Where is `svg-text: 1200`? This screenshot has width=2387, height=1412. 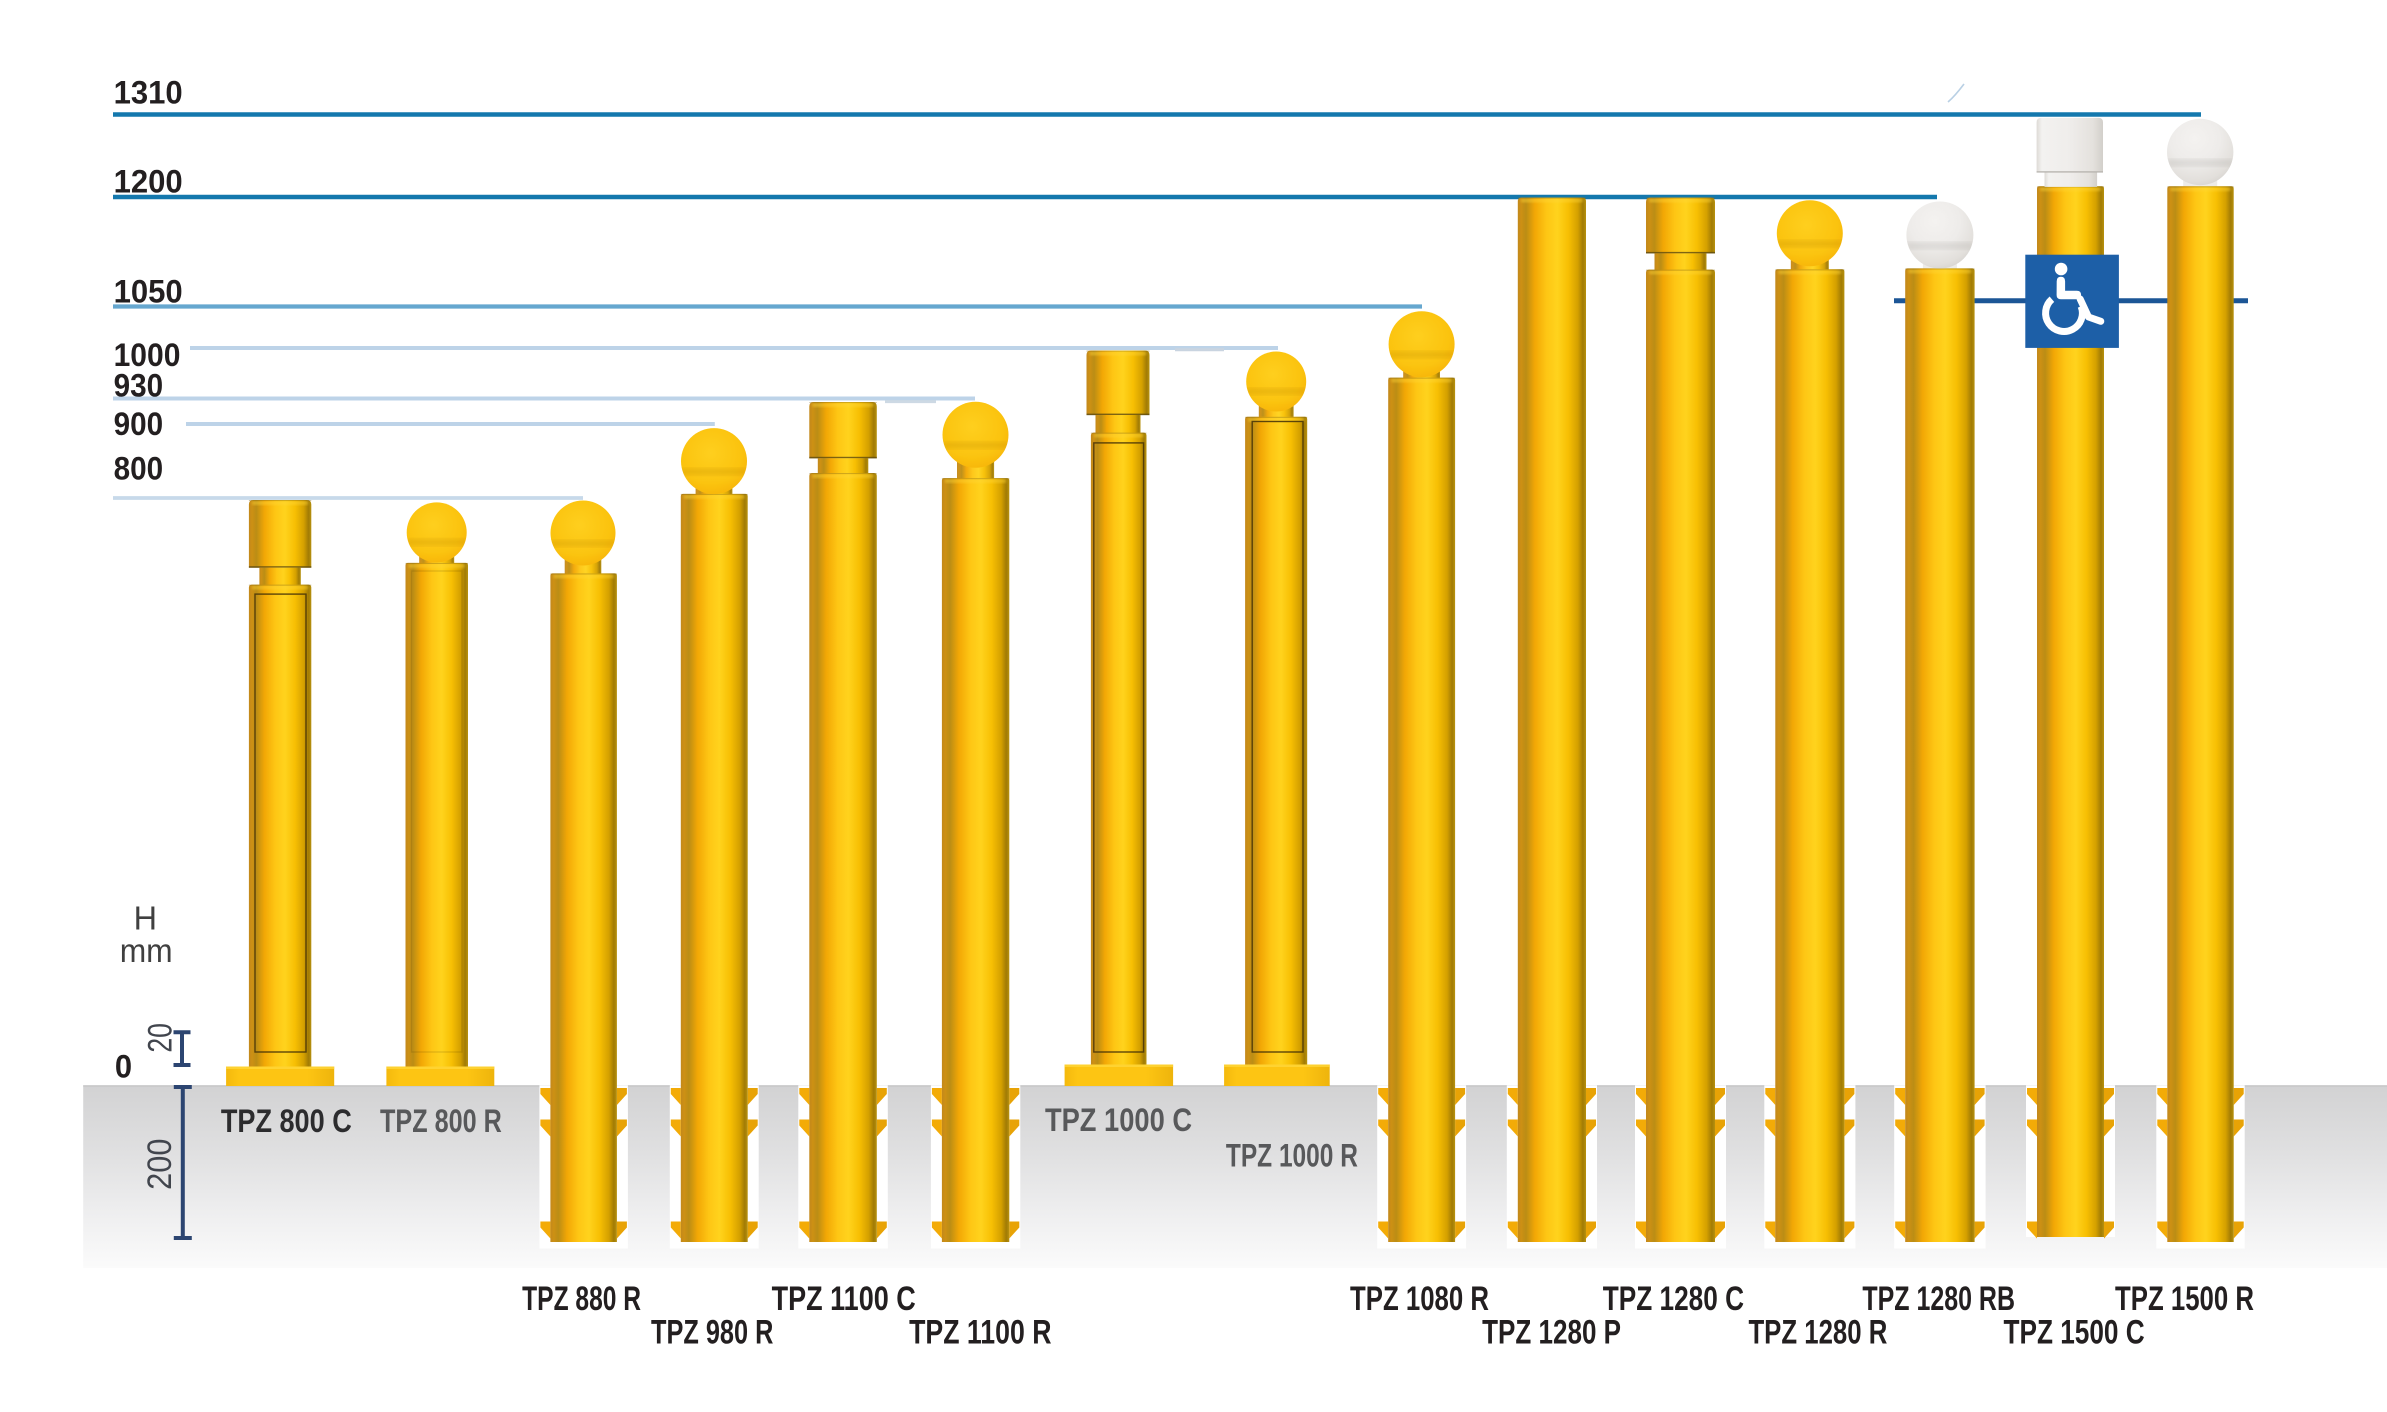 svg-text: 1200 is located at coordinates (148, 182).